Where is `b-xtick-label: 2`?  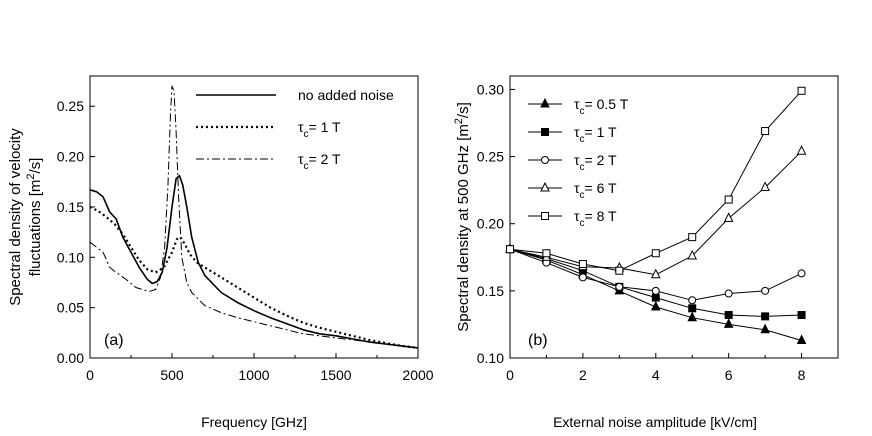
b-xtick-label: 2 is located at coordinates (583, 375).